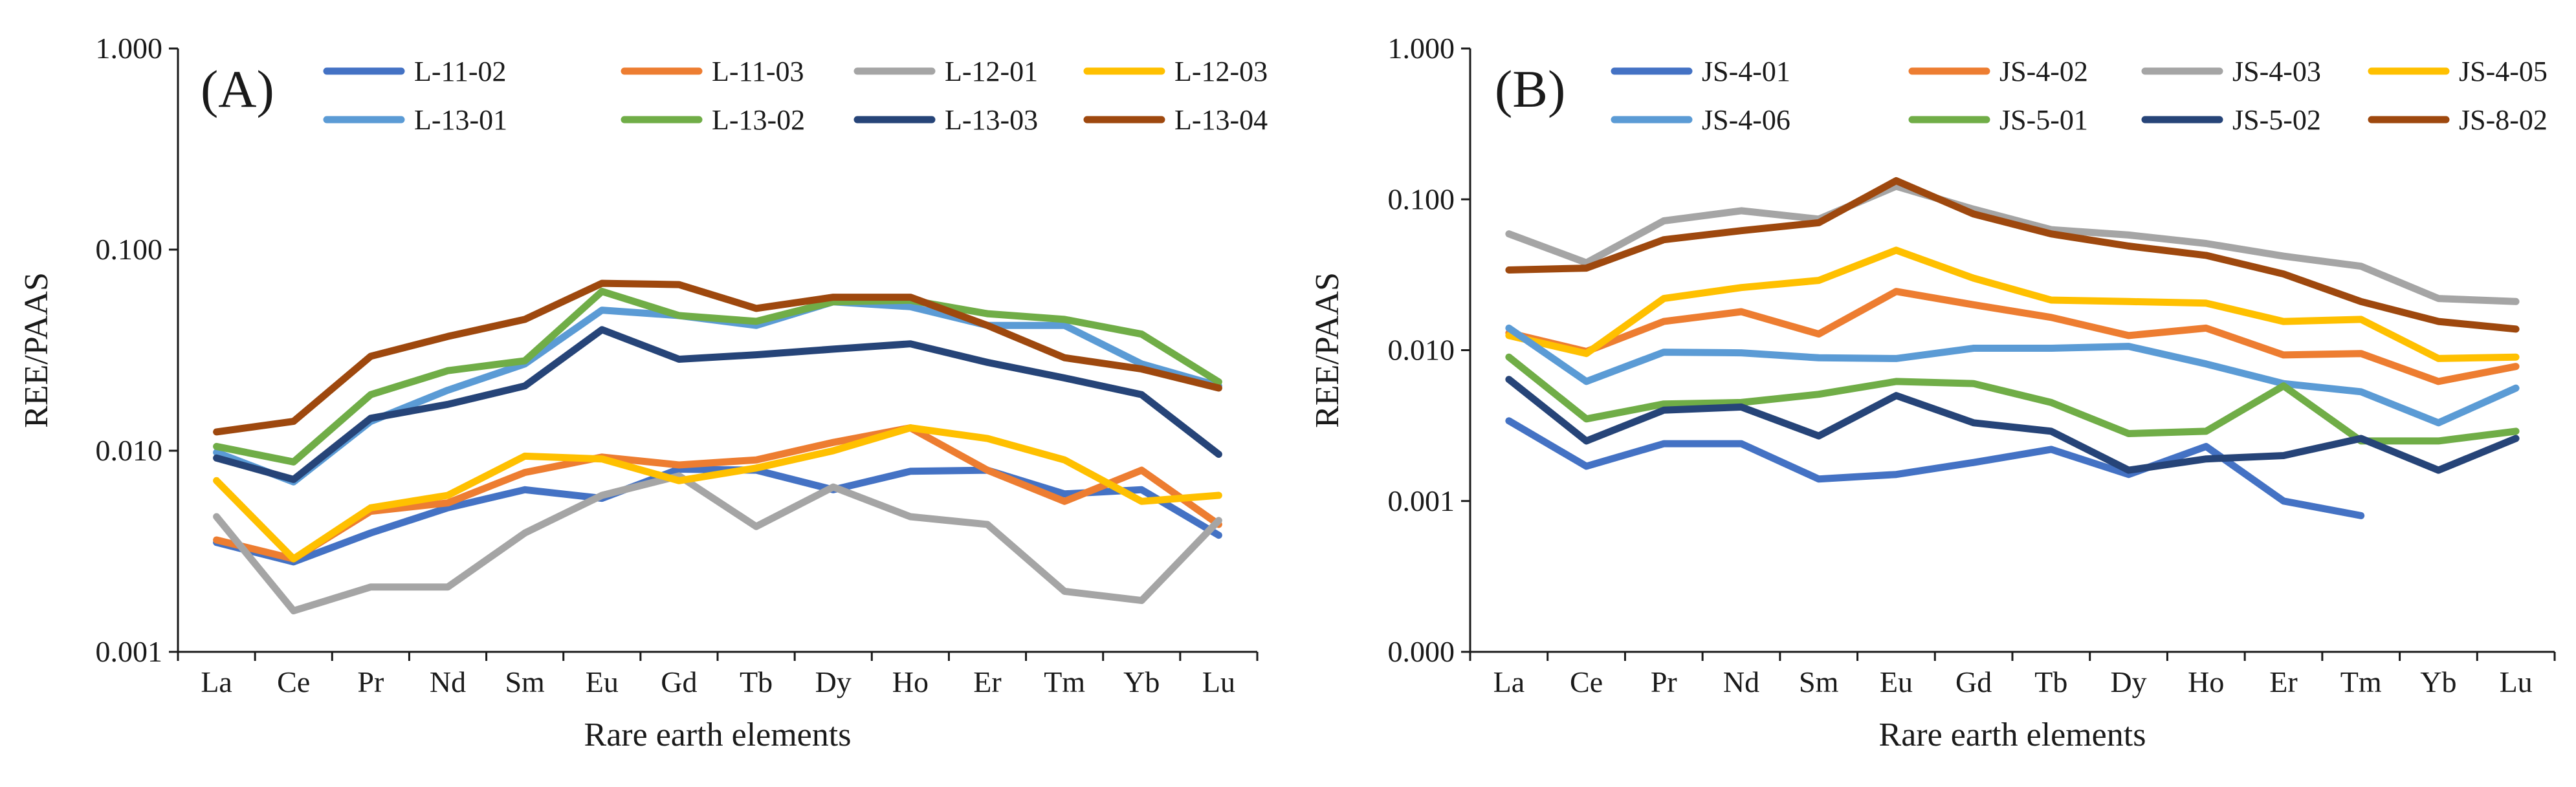  What do you see at coordinates (461, 71) in the screenshot?
I see `legend-label: L-11-02` at bounding box center [461, 71].